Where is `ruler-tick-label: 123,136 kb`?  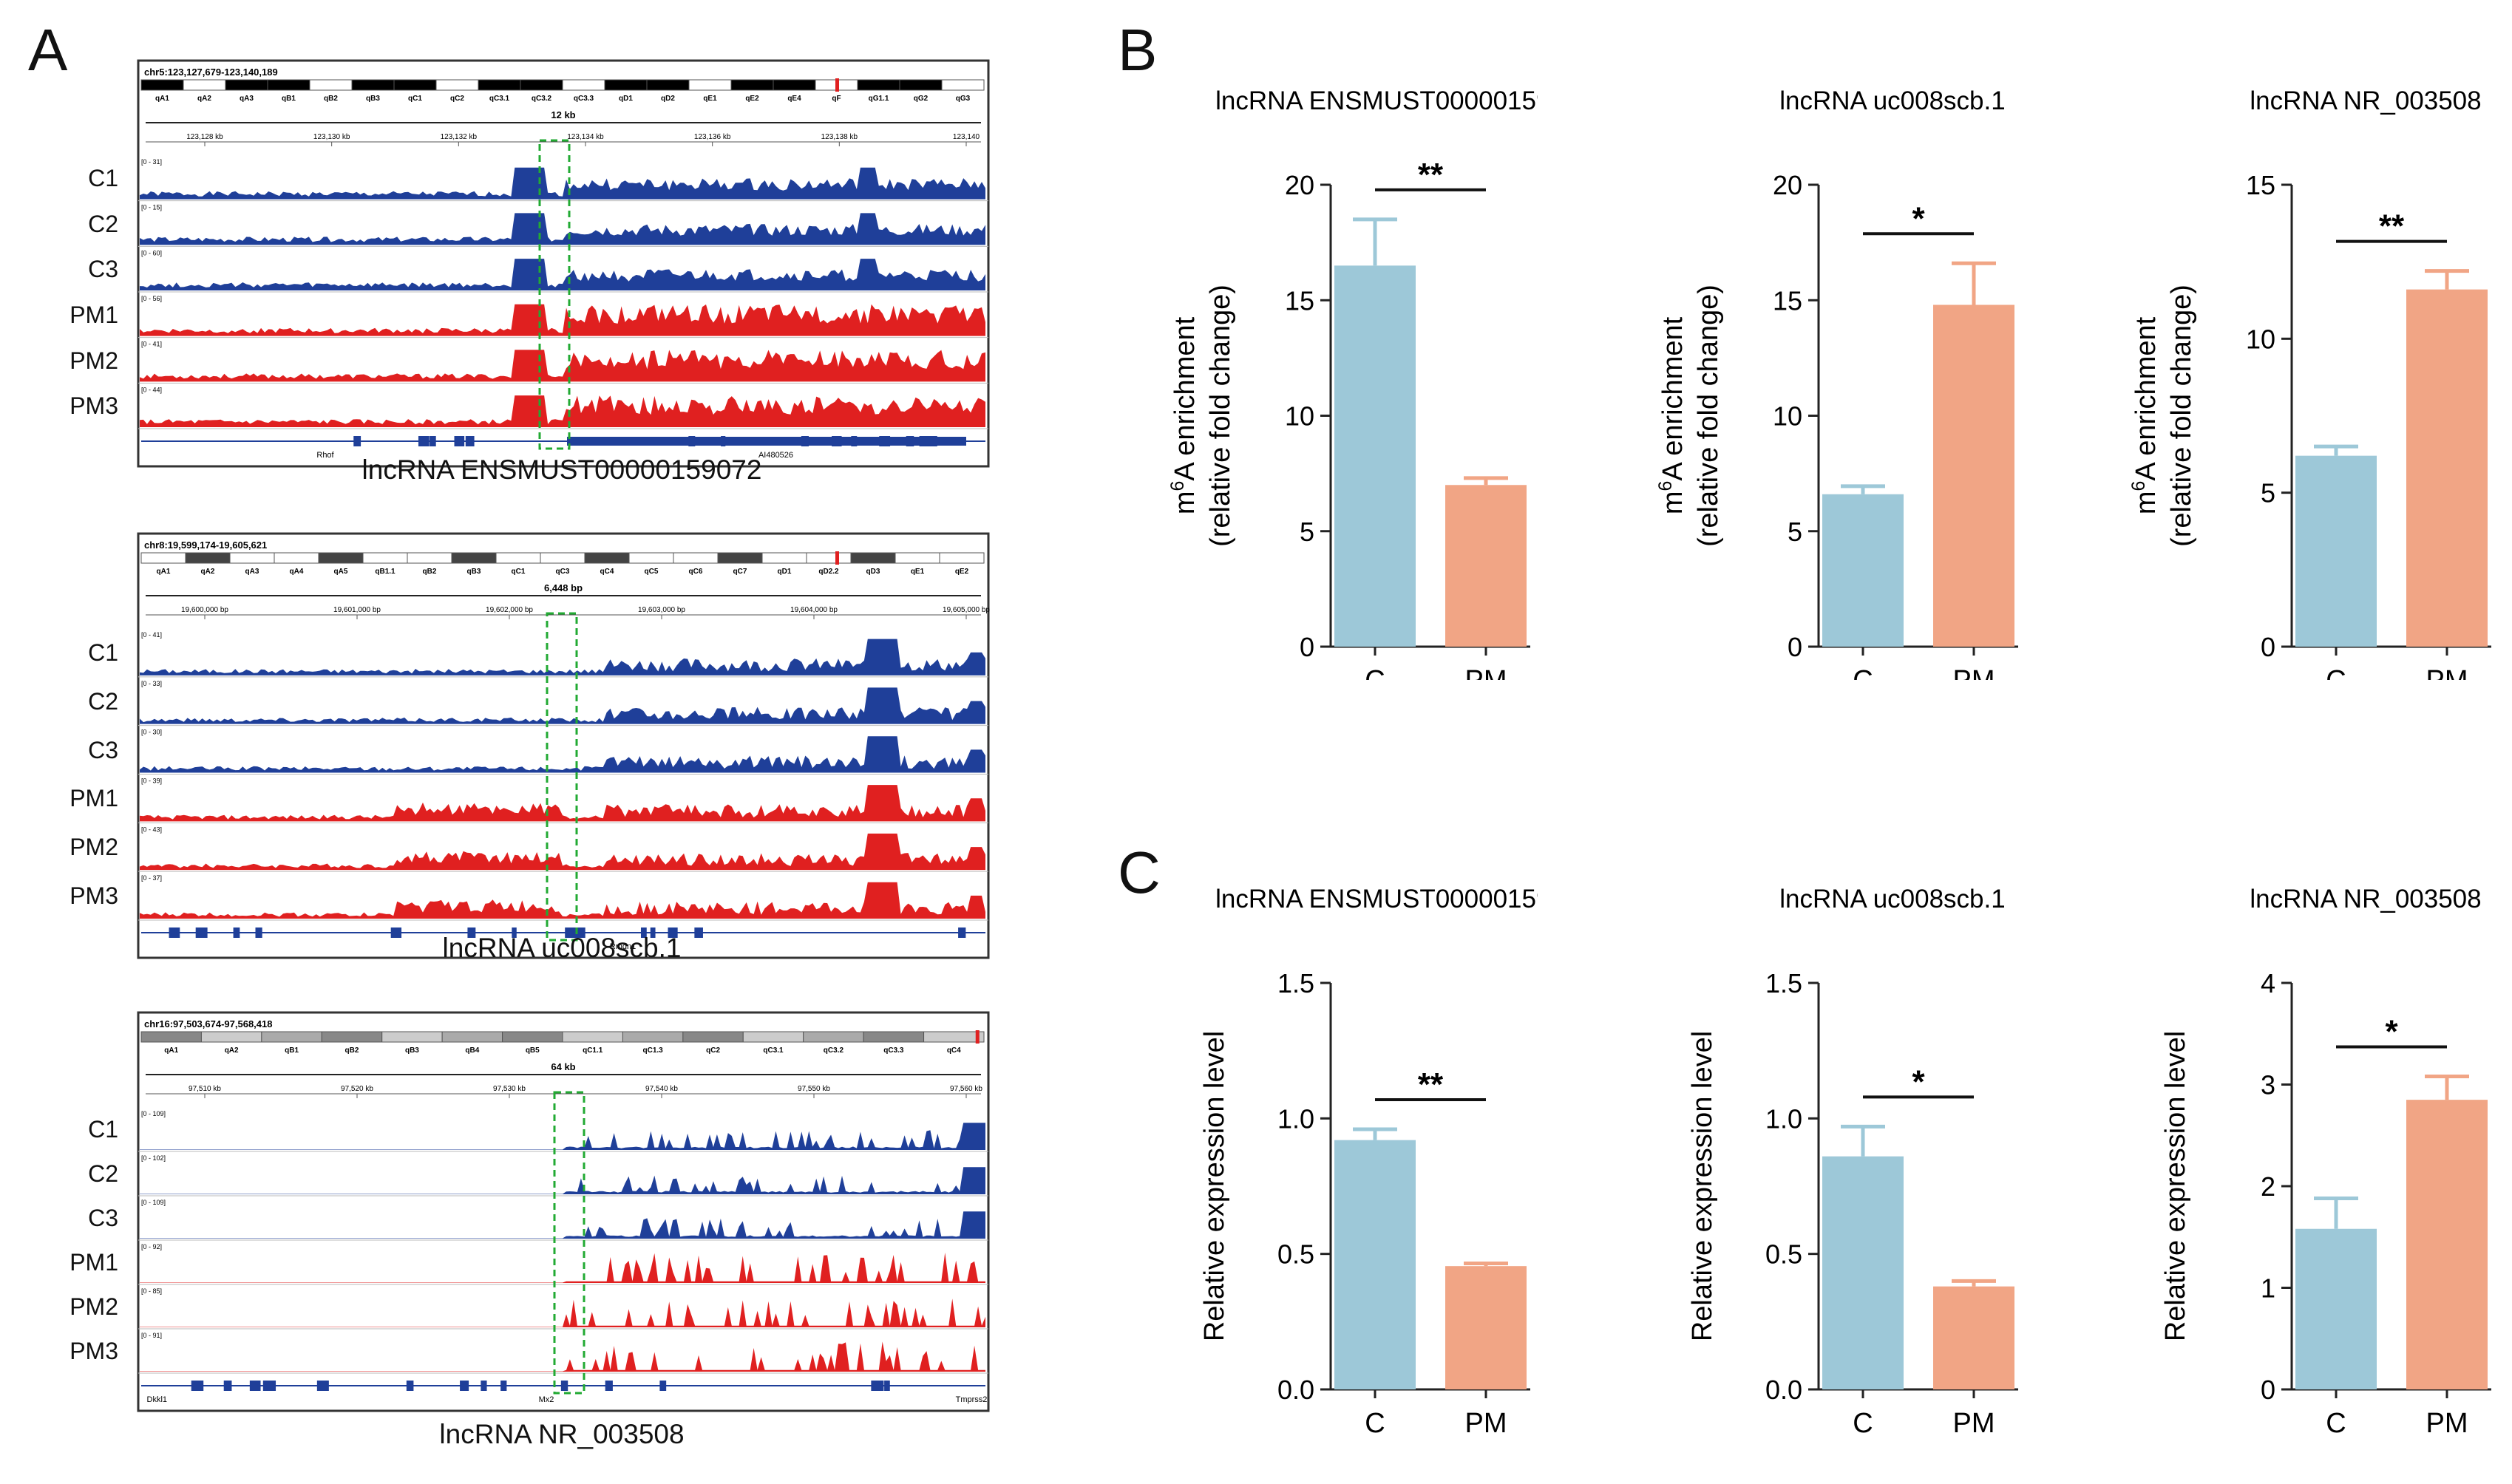
ruler-tick-label: 123,136 kb is located at coordinates (712, 137).